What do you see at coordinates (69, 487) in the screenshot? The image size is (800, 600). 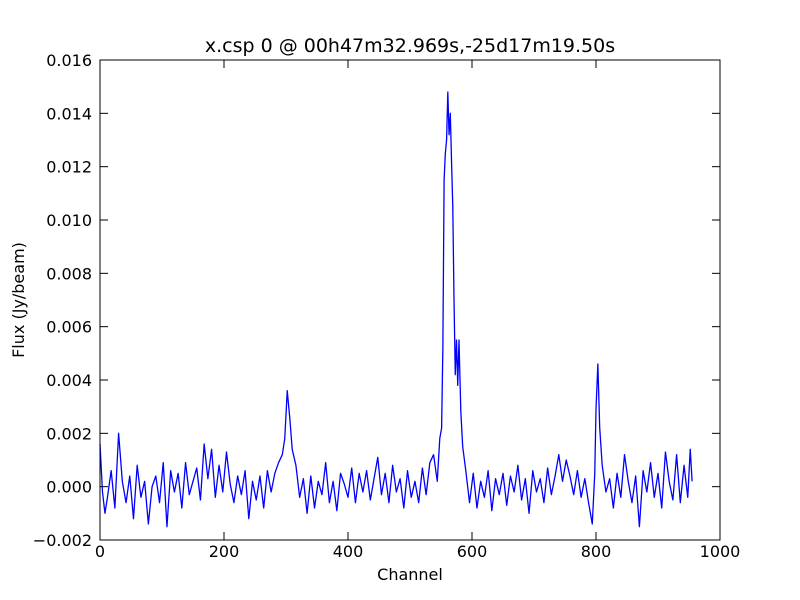 I see `y-tick-label: 0.000` at bounding box center [69, 487].